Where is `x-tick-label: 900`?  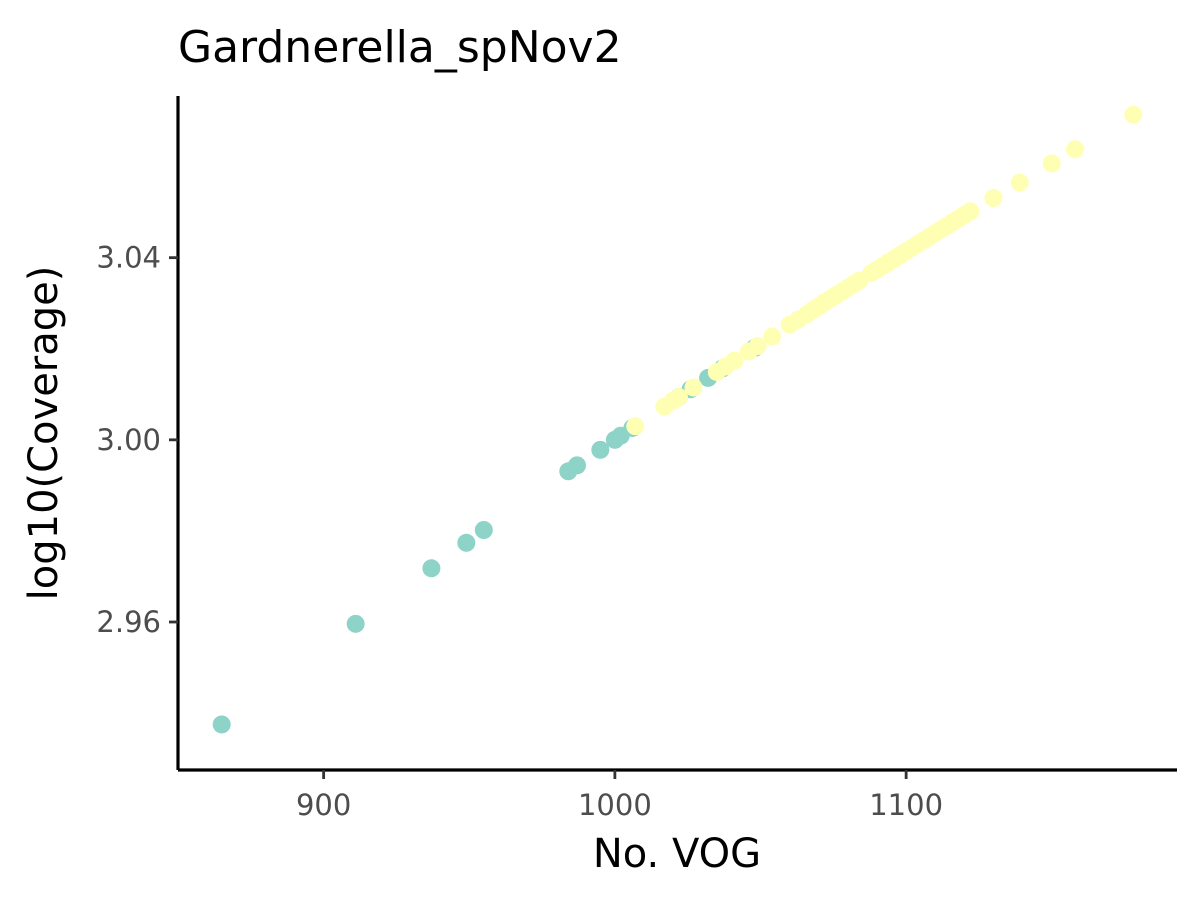 x-tick-label: 900 is located at coordinates (323, 805).